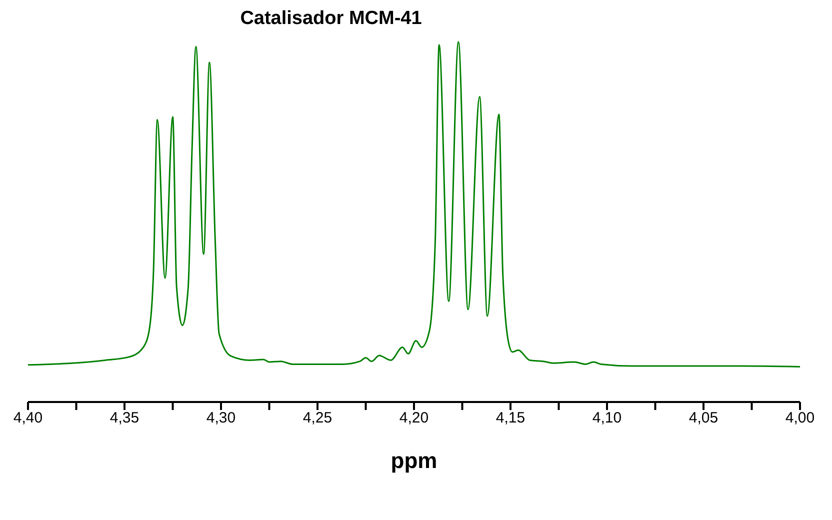 This screenshot has width=832, height=520. Describe the element at coordinates (800, 418) in the screenshot. I see `x-tick-label: 4,00` at that location.